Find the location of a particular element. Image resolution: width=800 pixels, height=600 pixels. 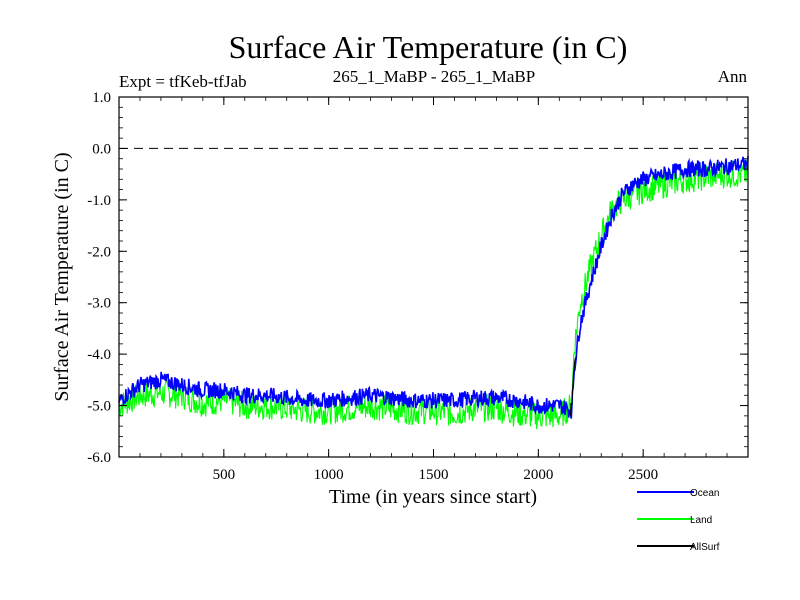

x-tick-label: 500 is located at coordinates (224, 475).